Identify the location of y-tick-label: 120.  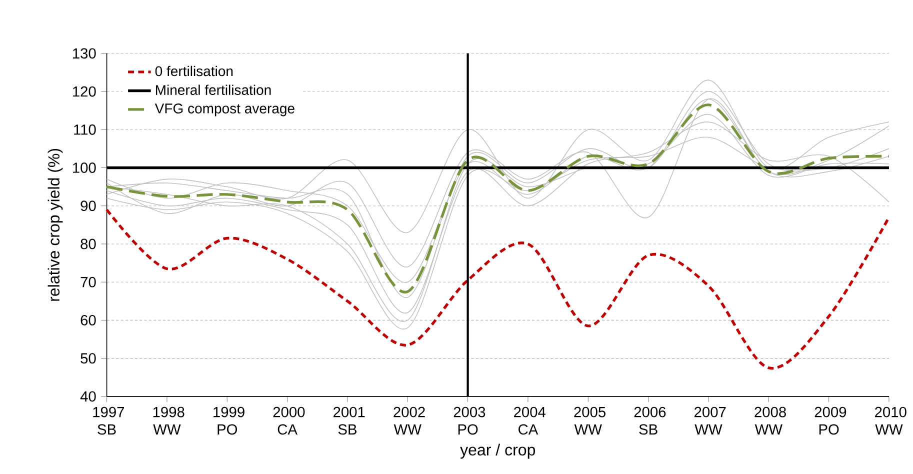
(84, 91).